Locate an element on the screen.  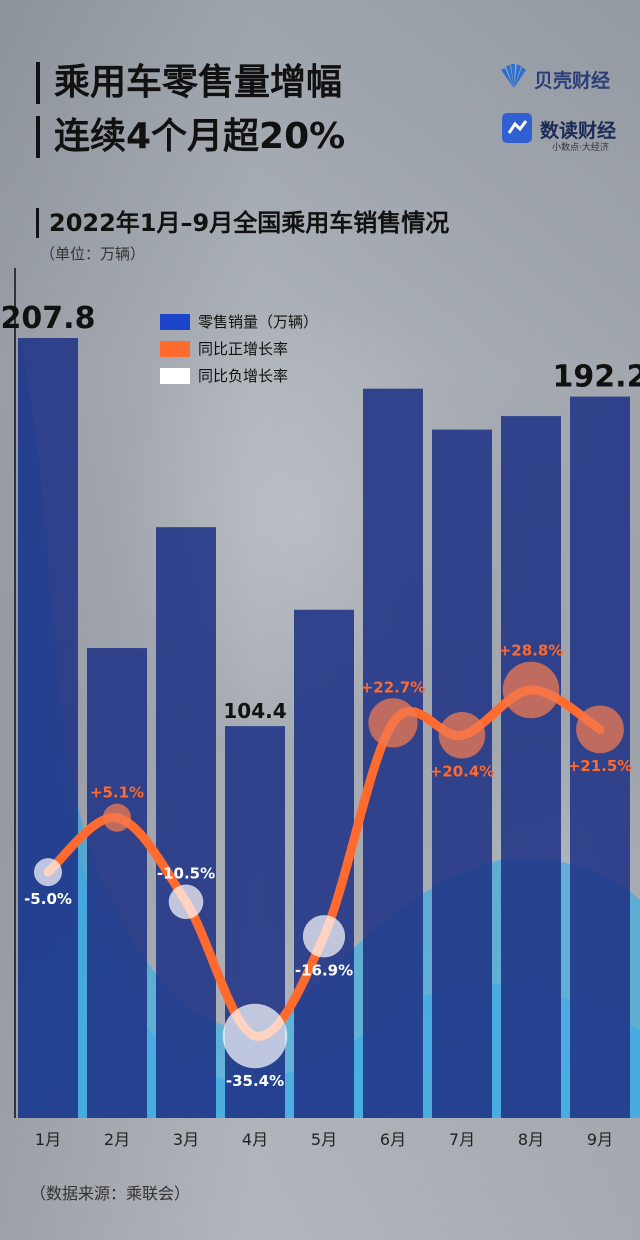
chart-legend: 零售销量（万辆） 同比正增长率 同比负增长率 is located at coordinates (239, 348).